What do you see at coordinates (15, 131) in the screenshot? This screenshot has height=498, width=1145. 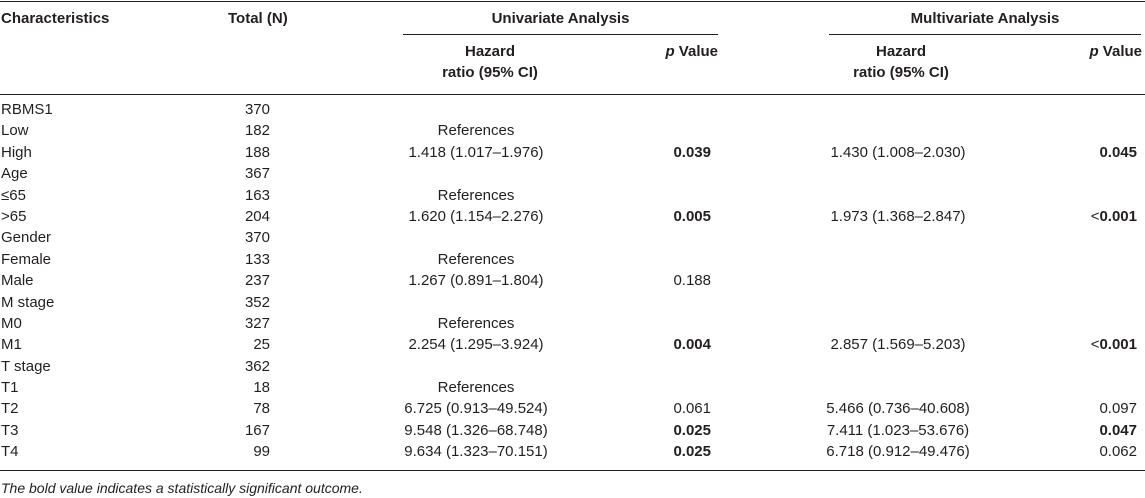 I see `characteristic-cell: Low` at bounding box center [15, 131].